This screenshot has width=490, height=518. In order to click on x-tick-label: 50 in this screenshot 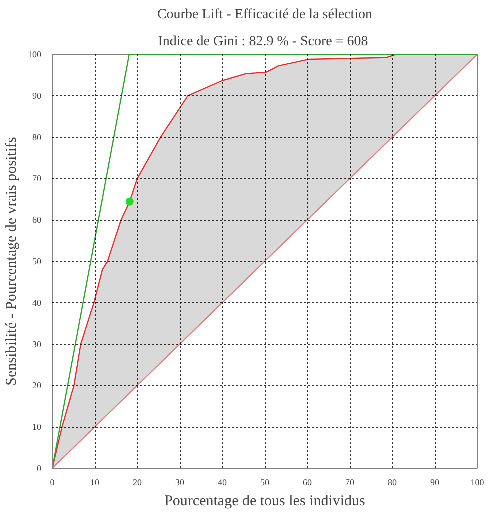, I will do `click(265, 483)`.